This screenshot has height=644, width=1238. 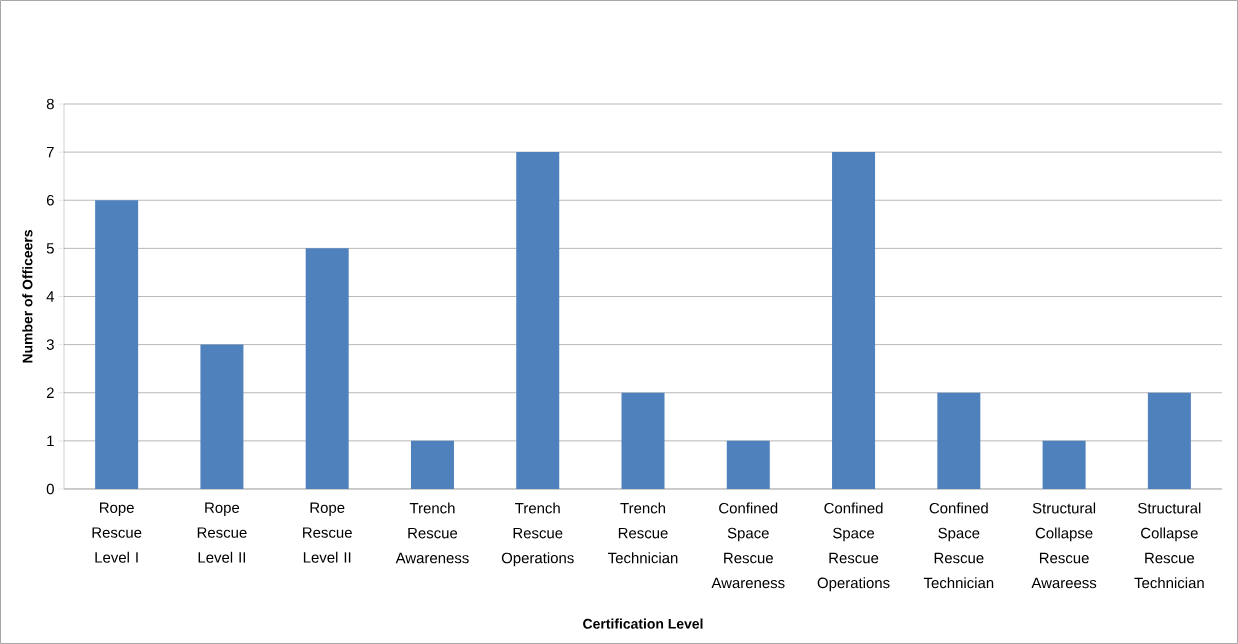 I want to click on x-tick-label: Rope Rescue Level I, so click(x=117, y=532).